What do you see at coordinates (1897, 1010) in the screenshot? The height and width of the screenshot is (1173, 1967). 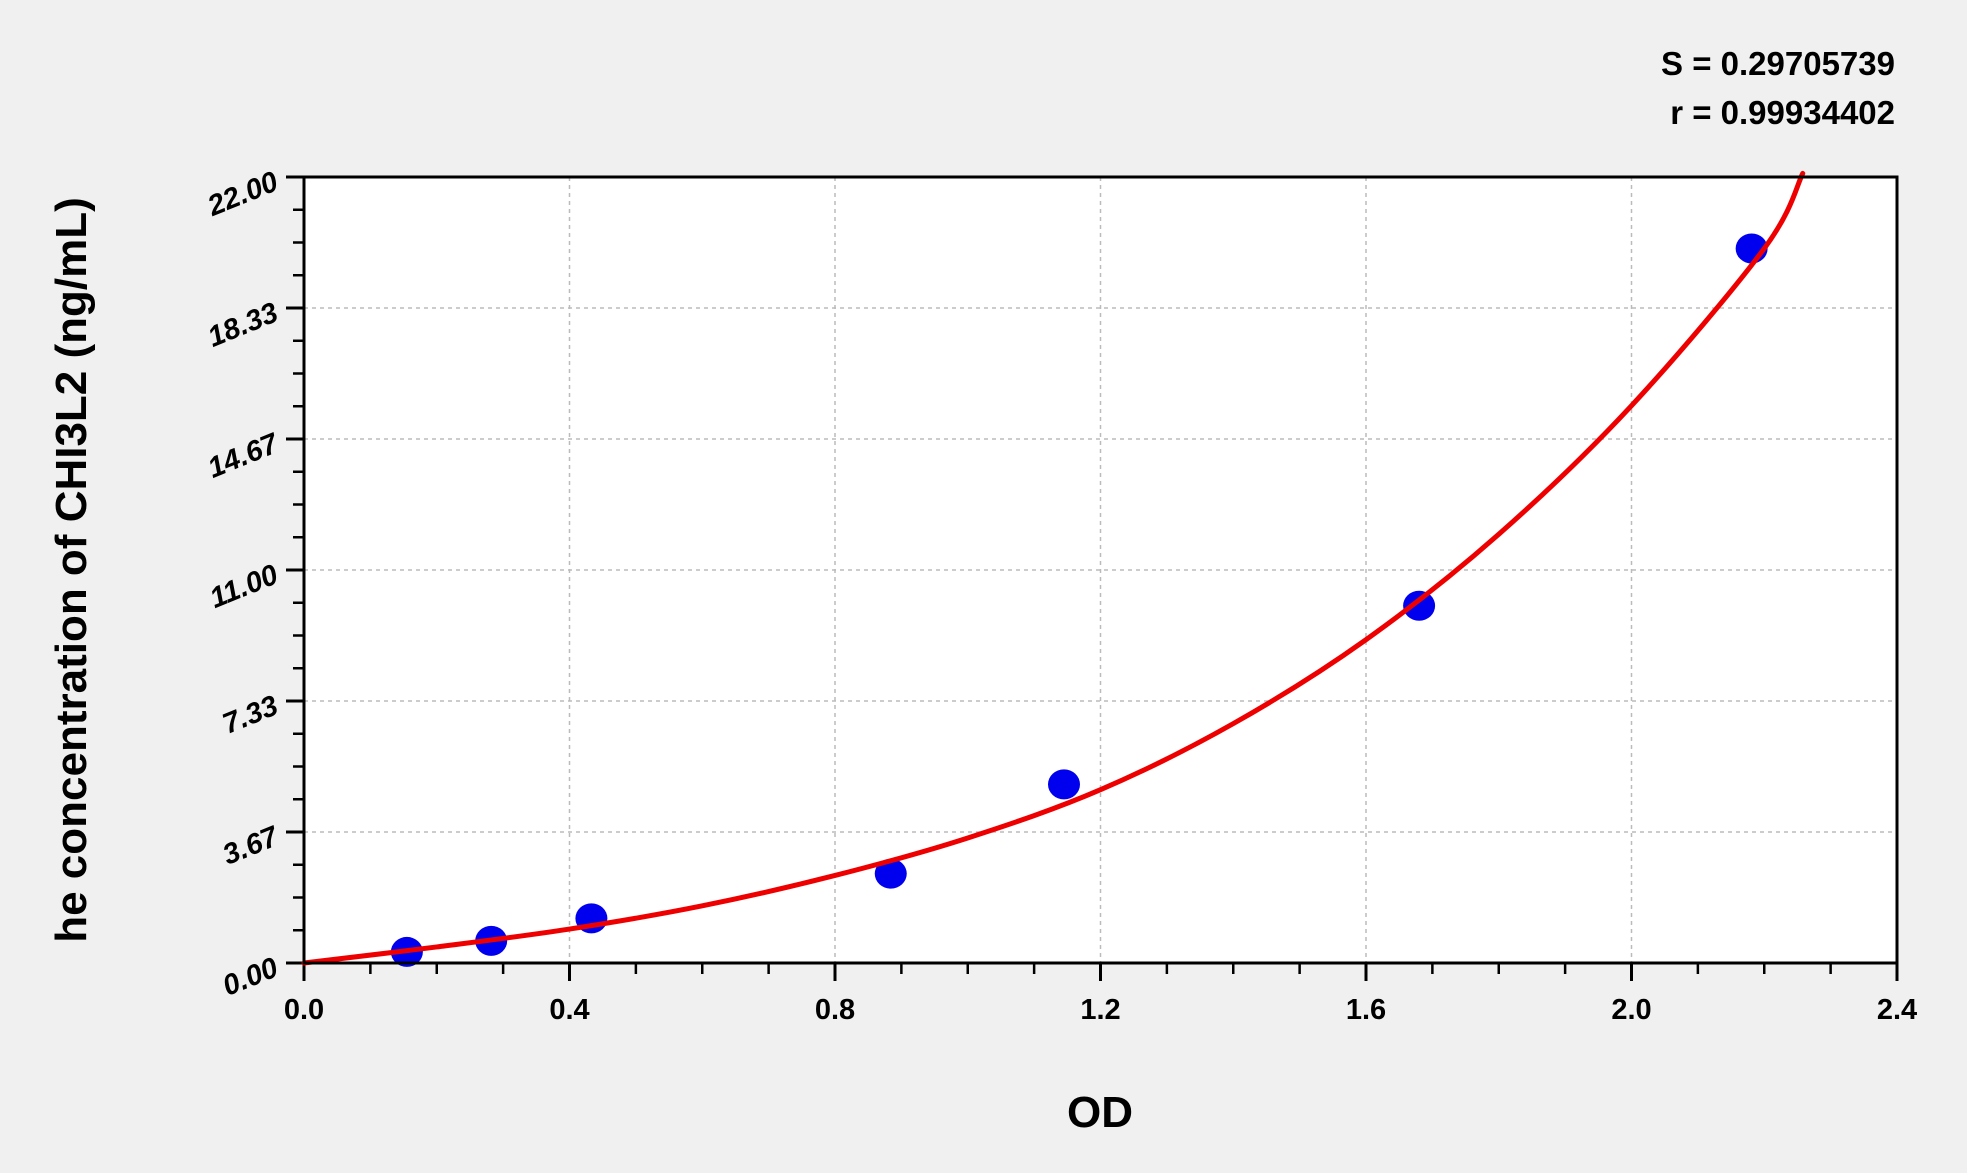 I see `x-tick-label: 2.4` at bounding box center [1897, 1010].